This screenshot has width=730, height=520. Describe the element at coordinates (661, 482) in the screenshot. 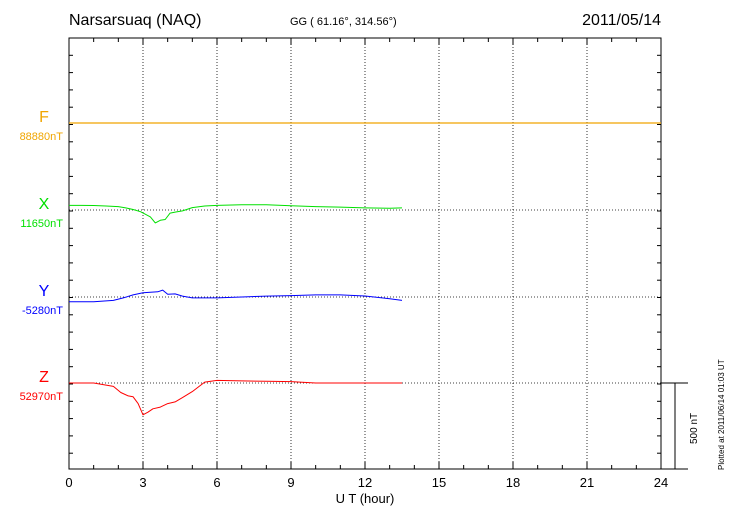

I see `x-tick-label: 24` at that location.